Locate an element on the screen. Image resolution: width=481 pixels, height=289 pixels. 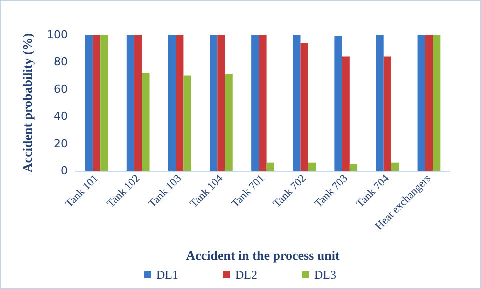
x-tick-label: Tank 103 is located at coordinates (165, 191).